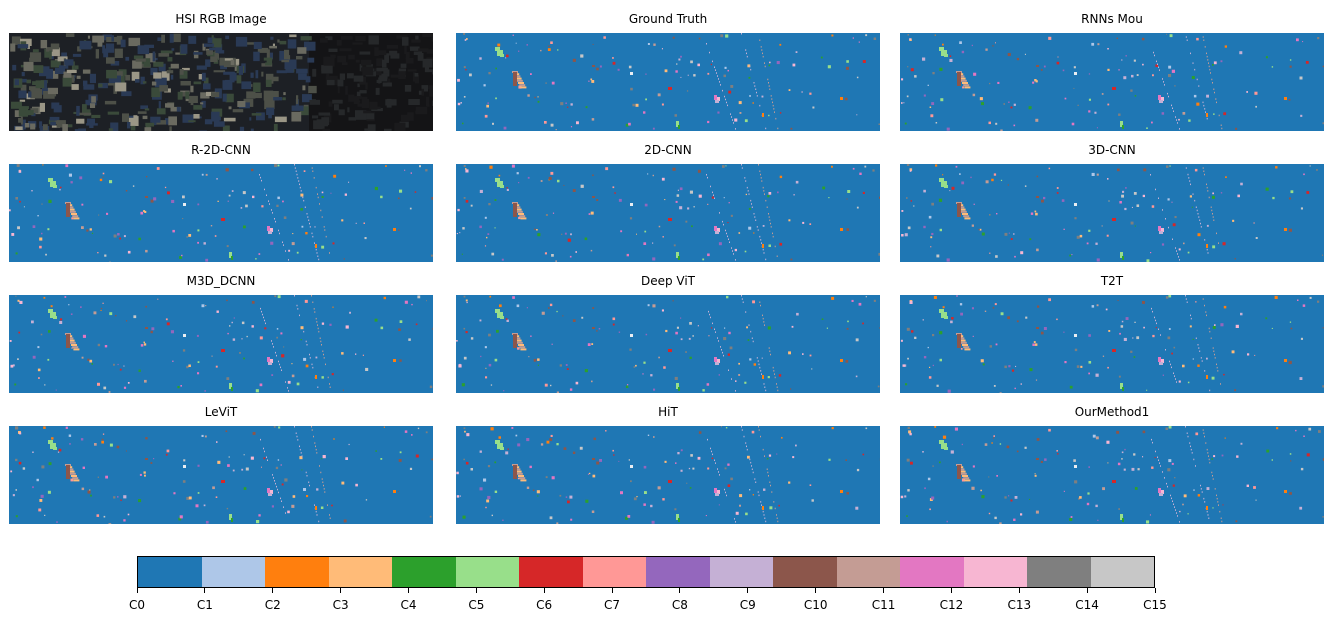  I want to click on panel-rnns-mou: RNNs Mou, so click(1112, 71).